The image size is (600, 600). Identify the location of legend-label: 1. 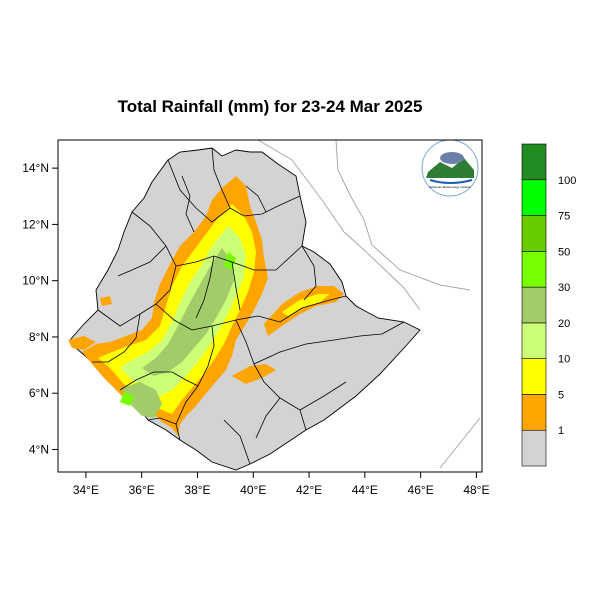
(561, 431).